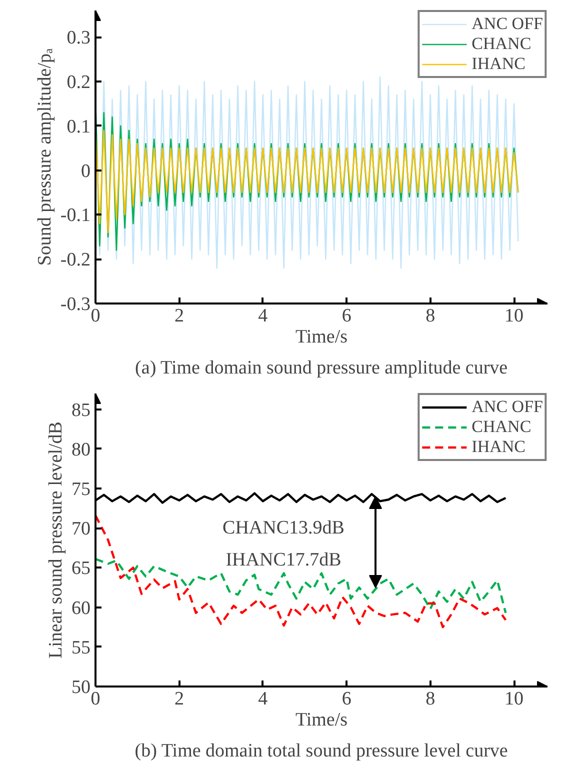 This screenshot has width=587, height=767. Describe the element at coordinates (284, 560) in the screenshot. I see `annotation: IHANC17.7dB` at that location.